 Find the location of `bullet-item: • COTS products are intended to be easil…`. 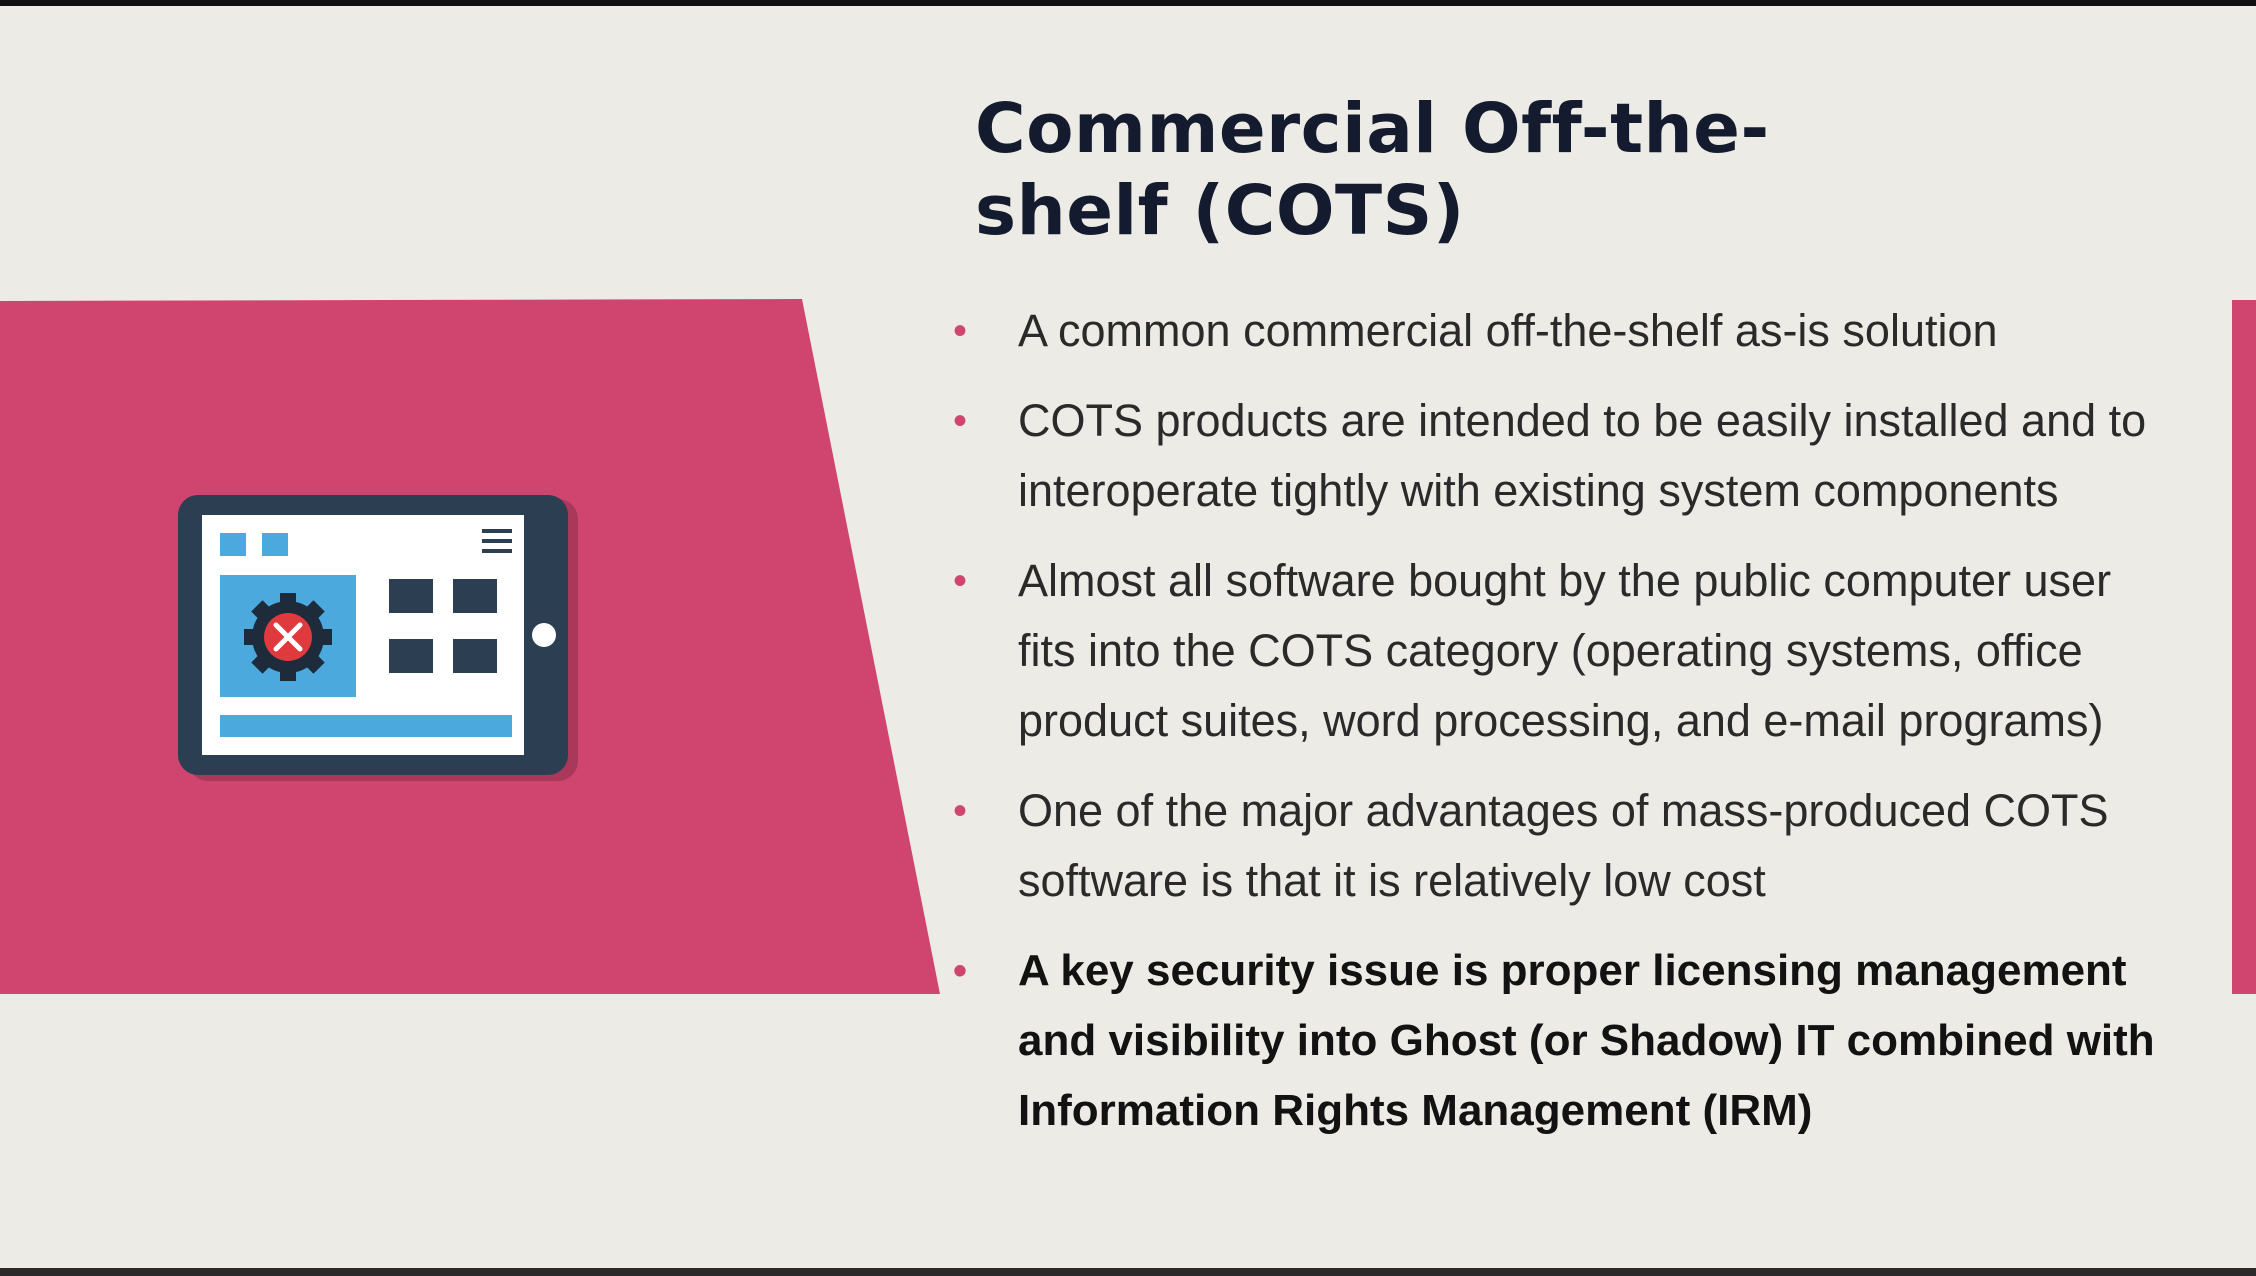

bullet-item: • COTS products are intended to be easil… is located at coordinates (1580, 456).